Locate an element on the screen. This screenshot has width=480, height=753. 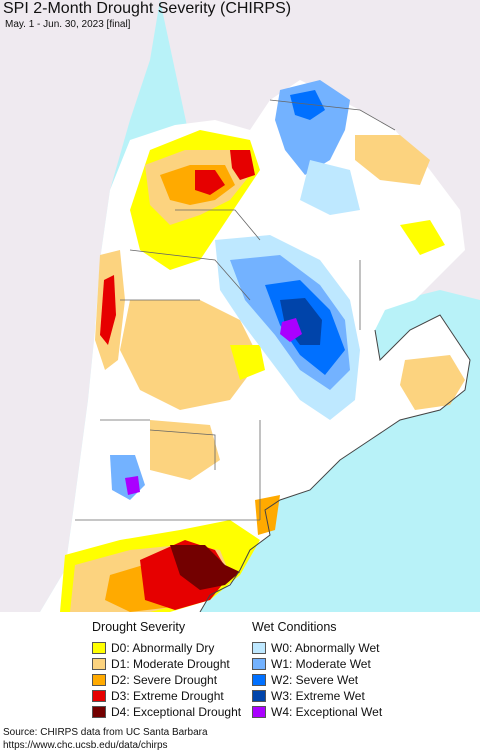
legend-label-w2: W2: Severe Wet is located at coordinates (315, 680).